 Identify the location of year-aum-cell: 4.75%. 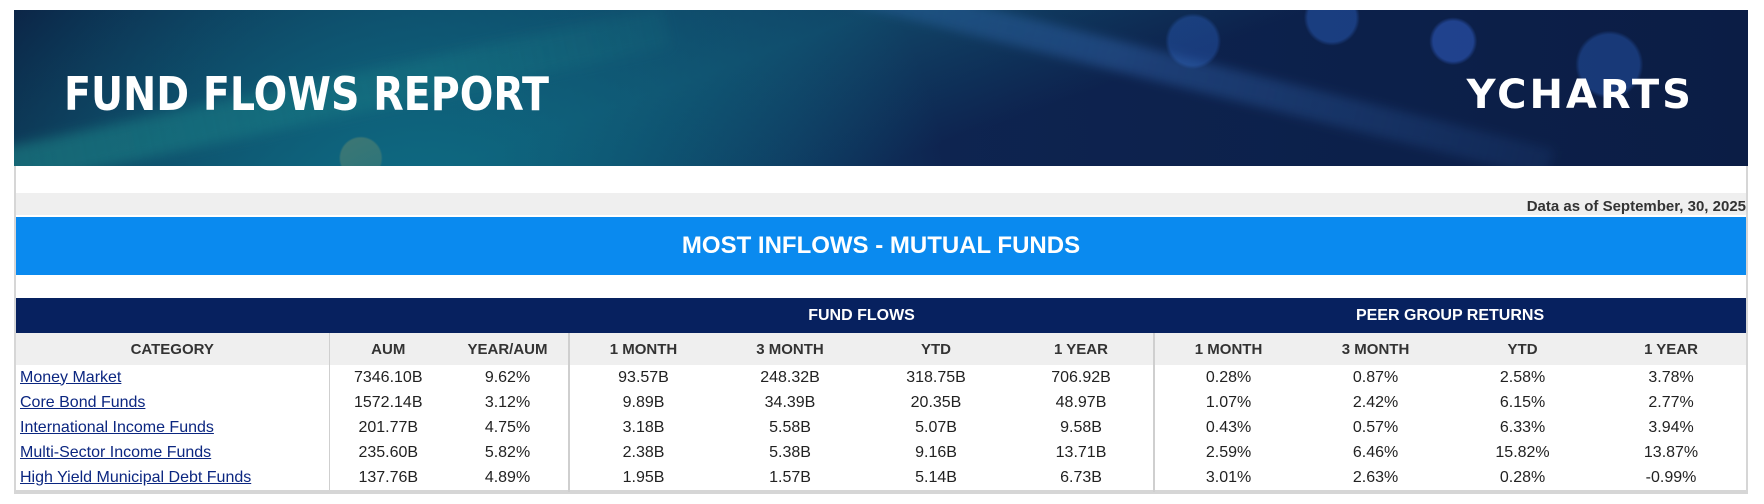
(508, 427).